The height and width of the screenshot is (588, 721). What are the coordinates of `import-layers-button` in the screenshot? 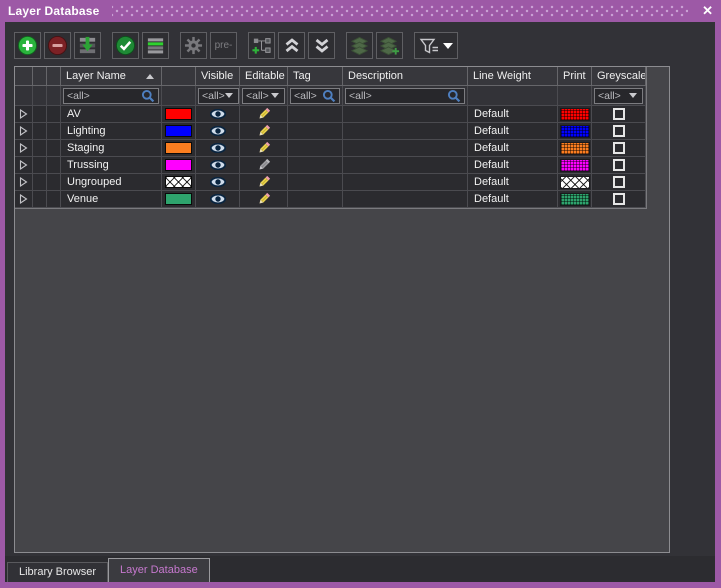 It's located at (87, 45).